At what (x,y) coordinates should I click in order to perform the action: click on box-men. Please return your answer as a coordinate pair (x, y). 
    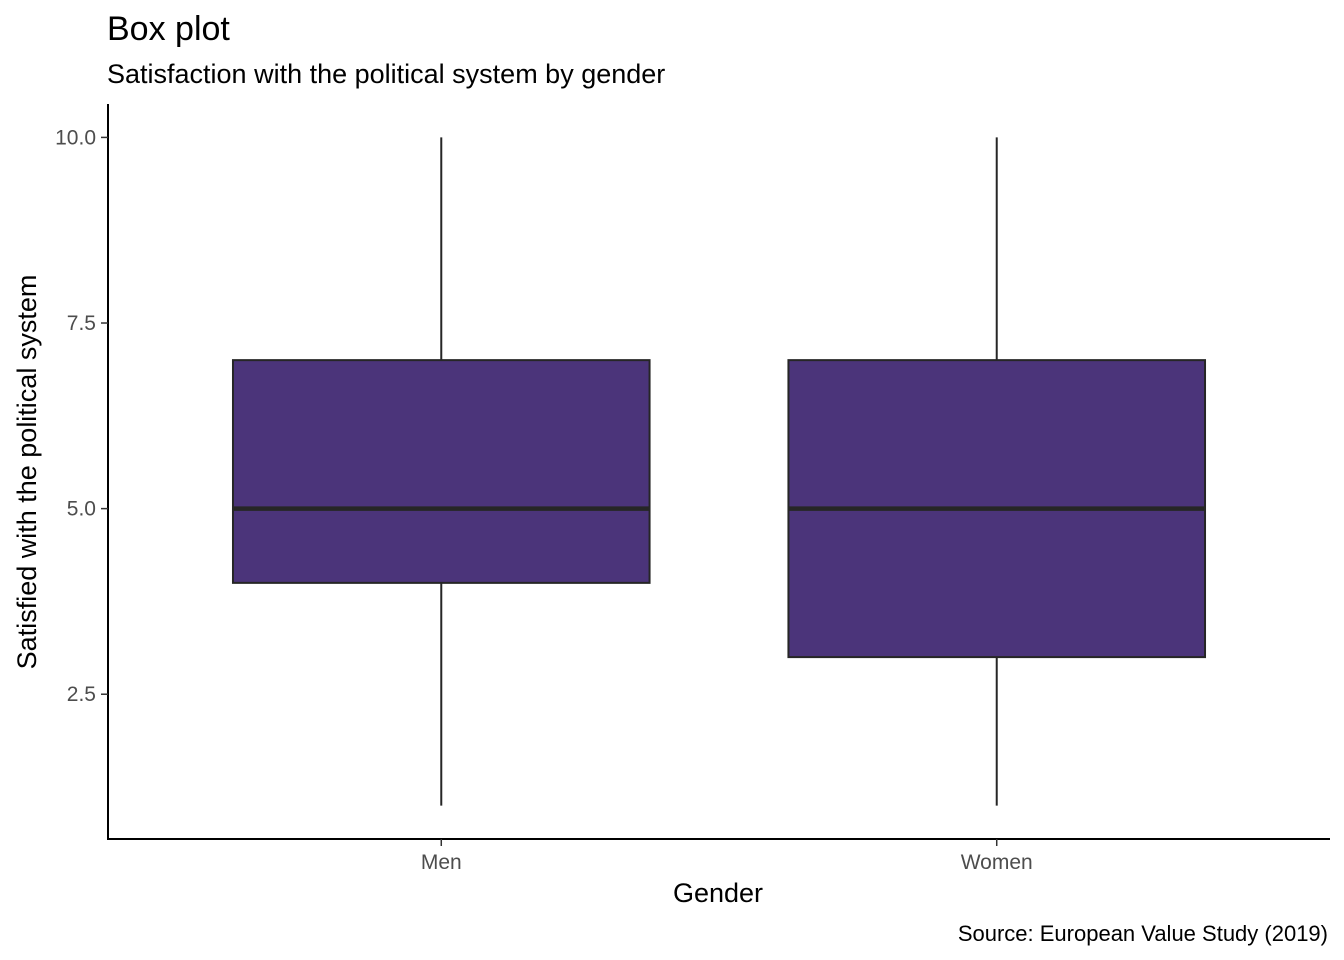
    Looking at the image, I should click on (441, 471).